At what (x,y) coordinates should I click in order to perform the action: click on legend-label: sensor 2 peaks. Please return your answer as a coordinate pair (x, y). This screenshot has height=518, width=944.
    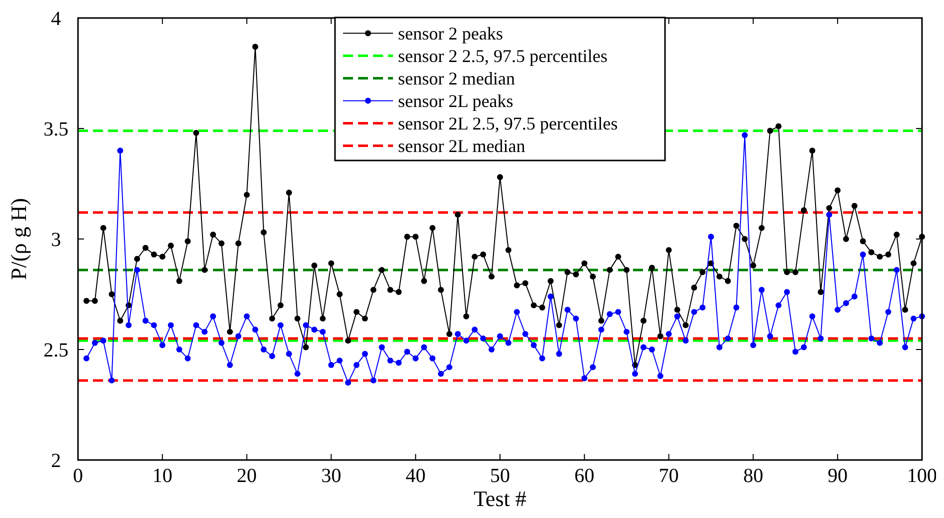
    Looking at the image, I should click on (450, 33).